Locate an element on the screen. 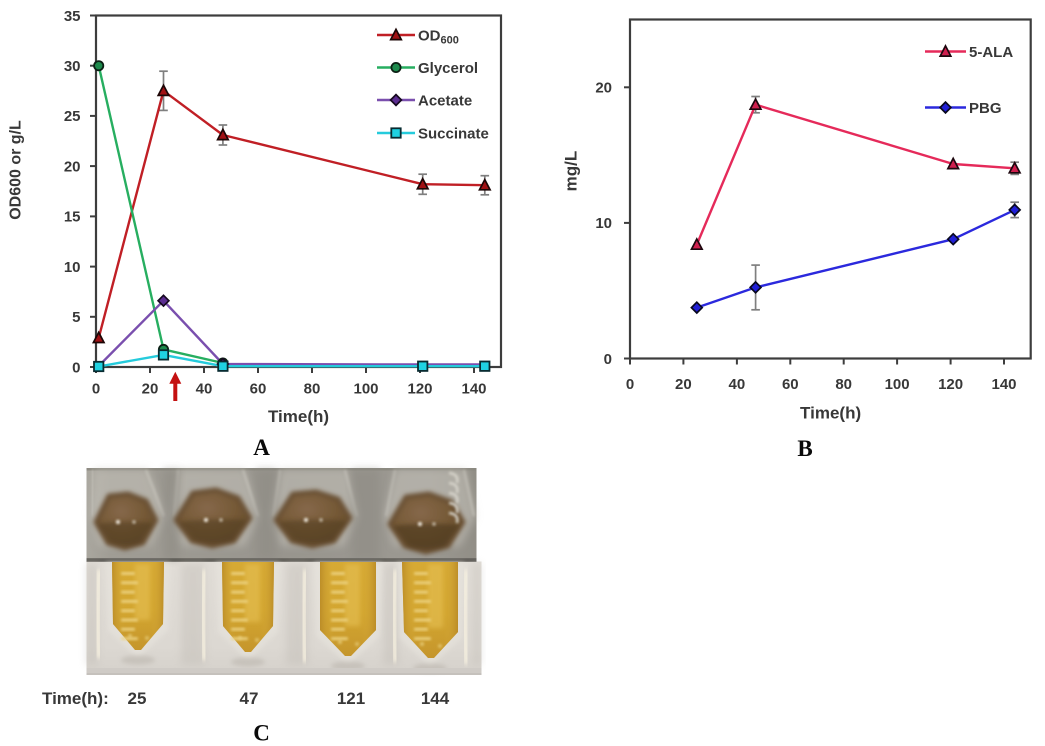 This screenshot has width=1045, height=746. svg-text: mg/L is located at coordinates (571, 171).